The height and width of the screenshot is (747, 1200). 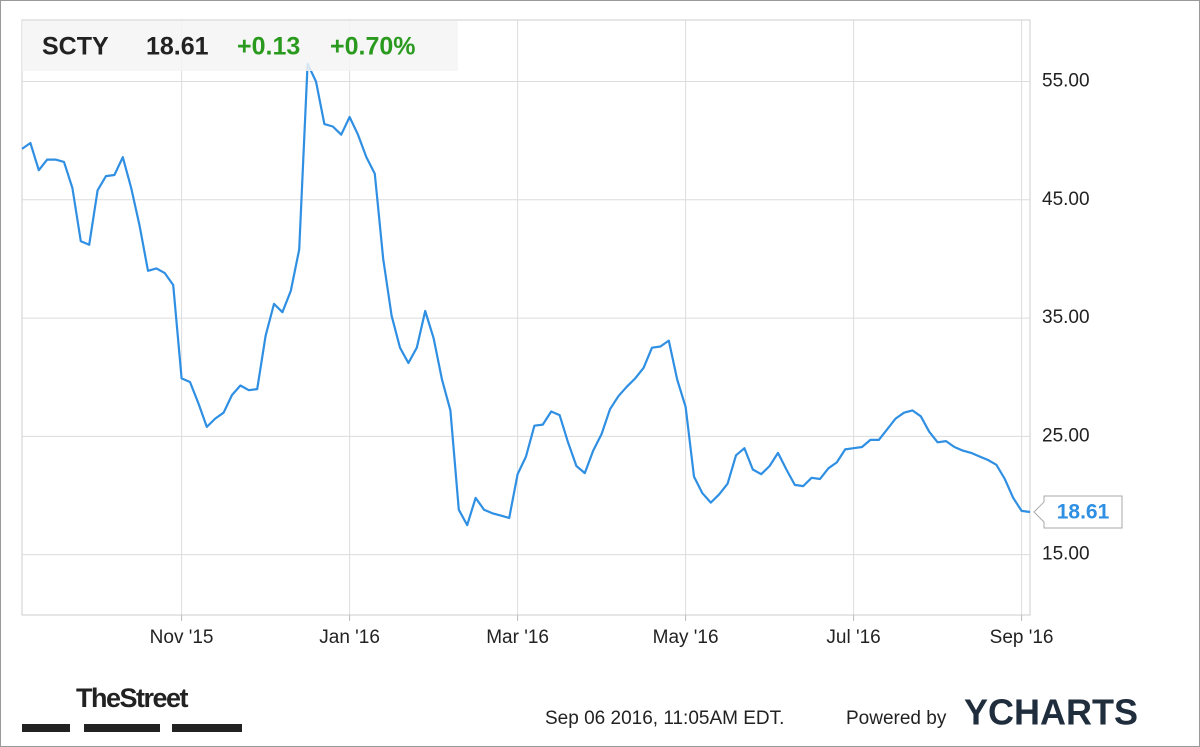 I want to click on y-tick-label: 15.00, so click(x=1066, y=554).